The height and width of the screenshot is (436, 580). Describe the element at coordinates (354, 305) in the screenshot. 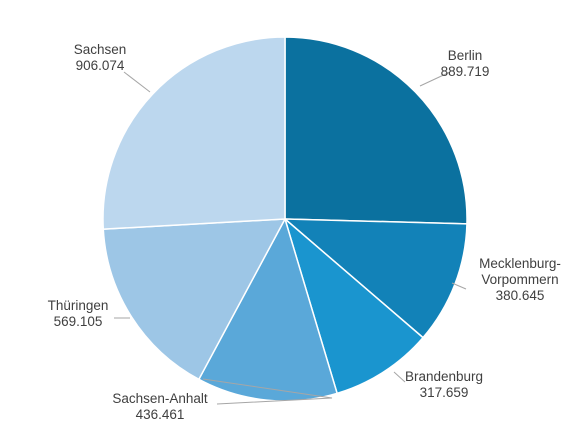

I see `pie-slice-brandenburg` at that location.